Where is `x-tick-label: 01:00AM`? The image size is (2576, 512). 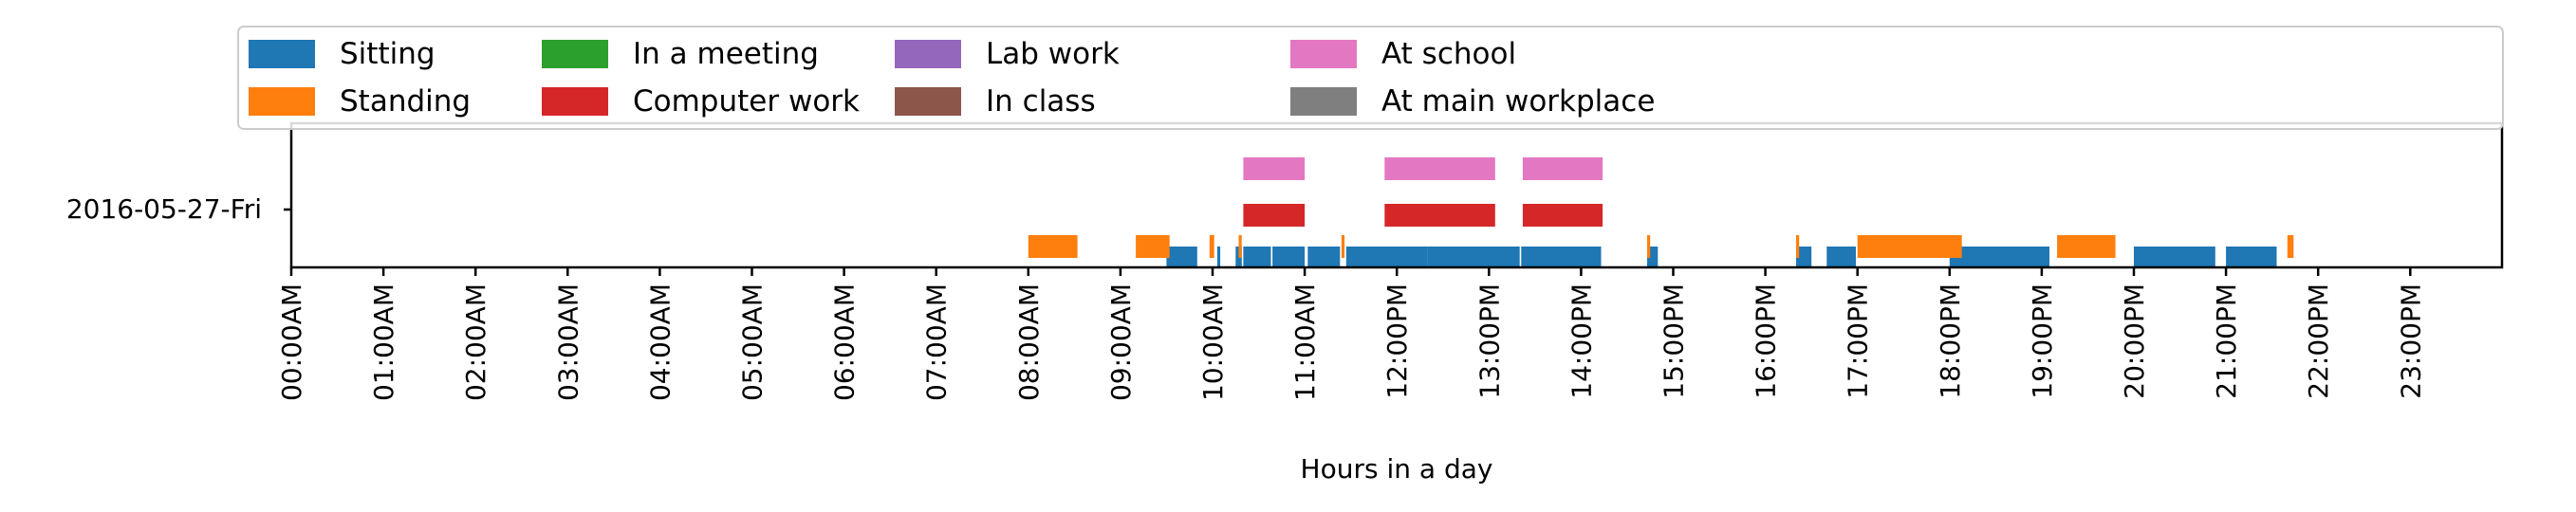 x-tick-label: 01:00AM is located at coordinates (383, 342).